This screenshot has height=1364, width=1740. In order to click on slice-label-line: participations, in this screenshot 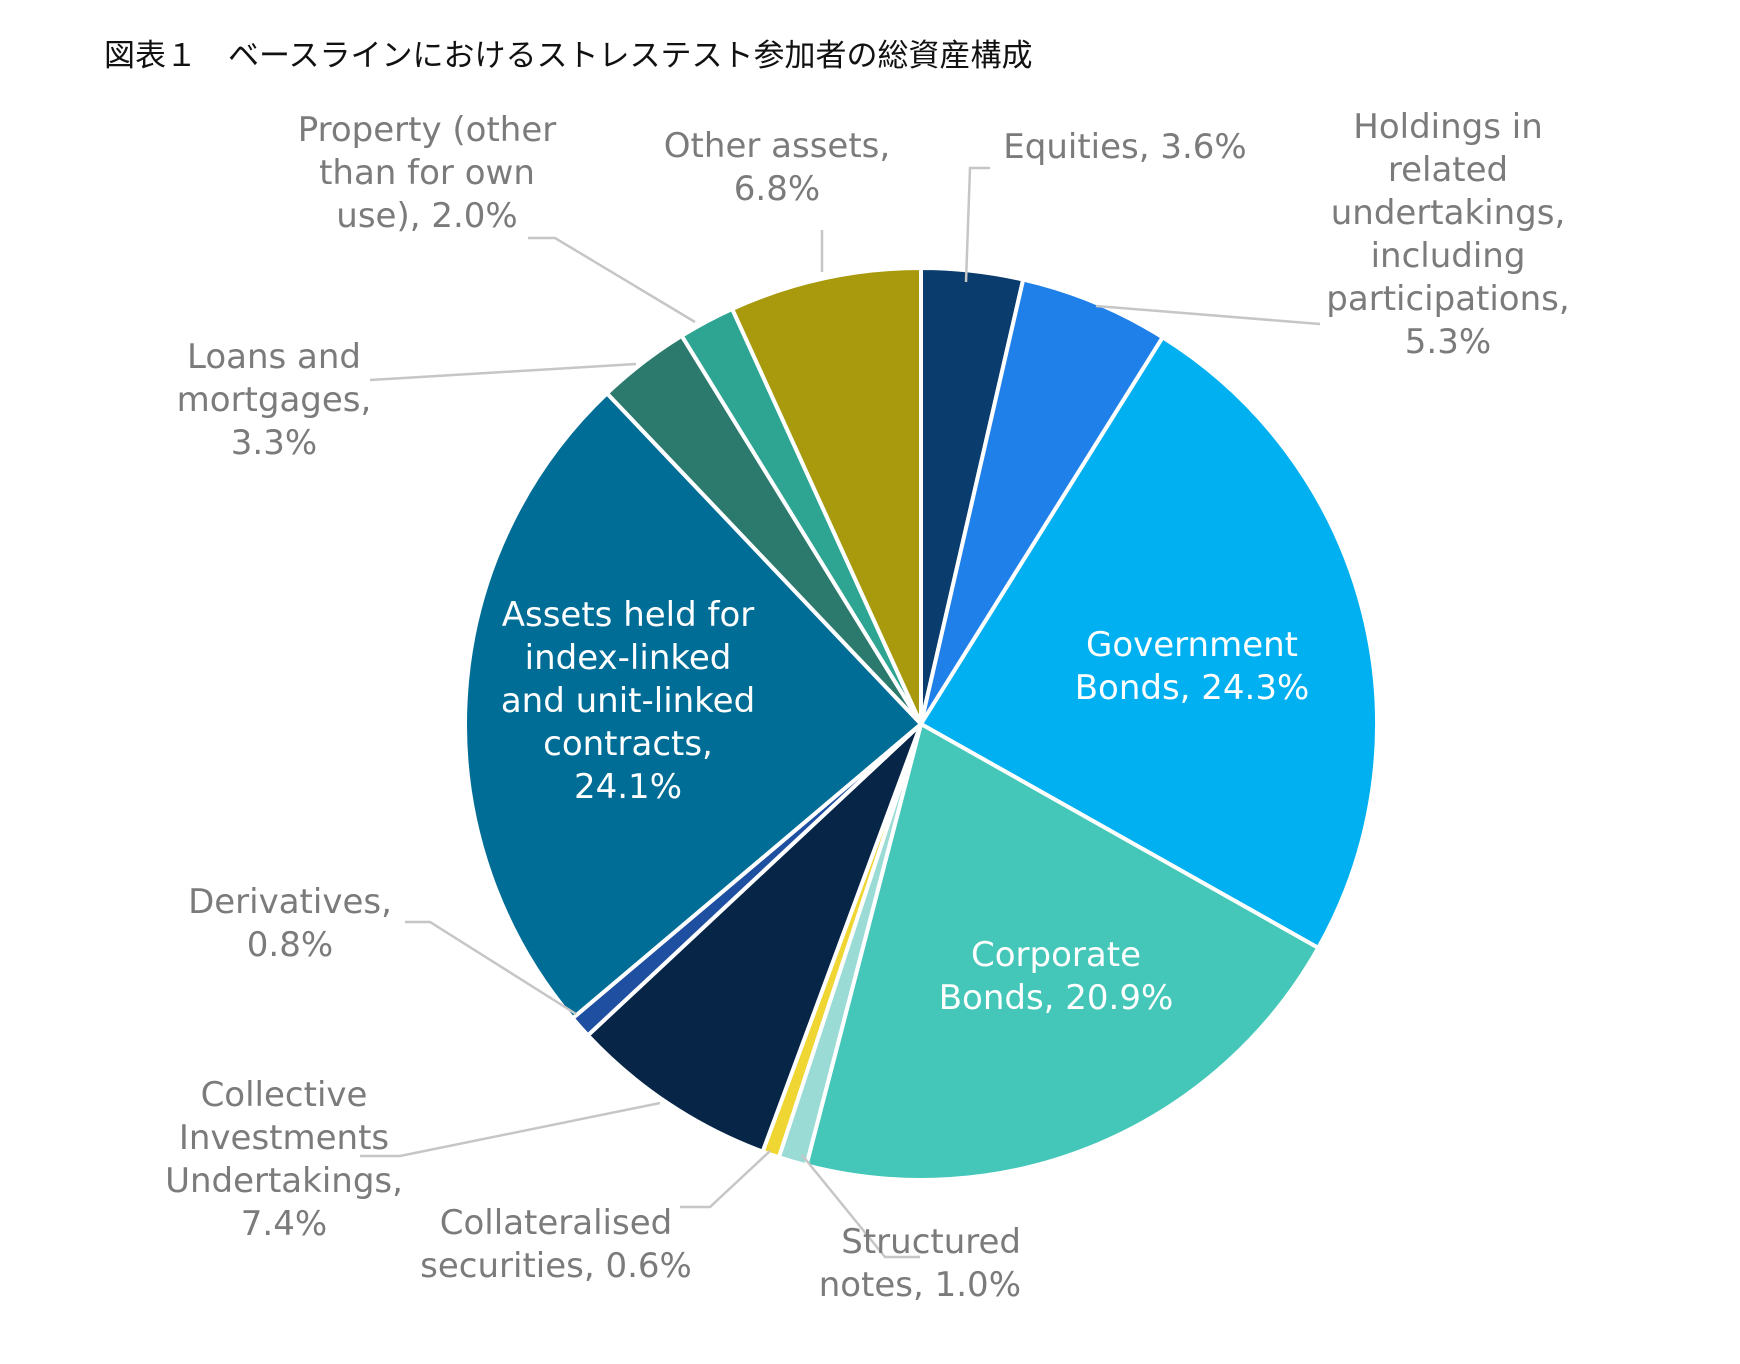, I will do `click(1447, 299)`.